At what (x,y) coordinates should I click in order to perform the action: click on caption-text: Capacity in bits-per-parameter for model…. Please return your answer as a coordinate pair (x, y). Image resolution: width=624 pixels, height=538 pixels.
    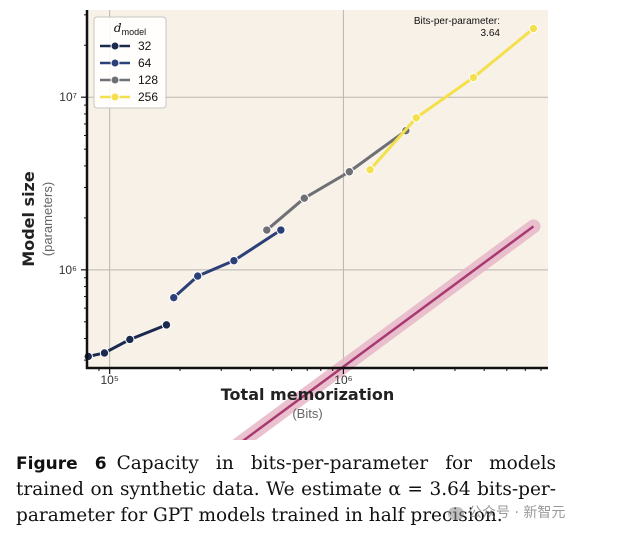
    Looking at the image, I should click on (286, 489).